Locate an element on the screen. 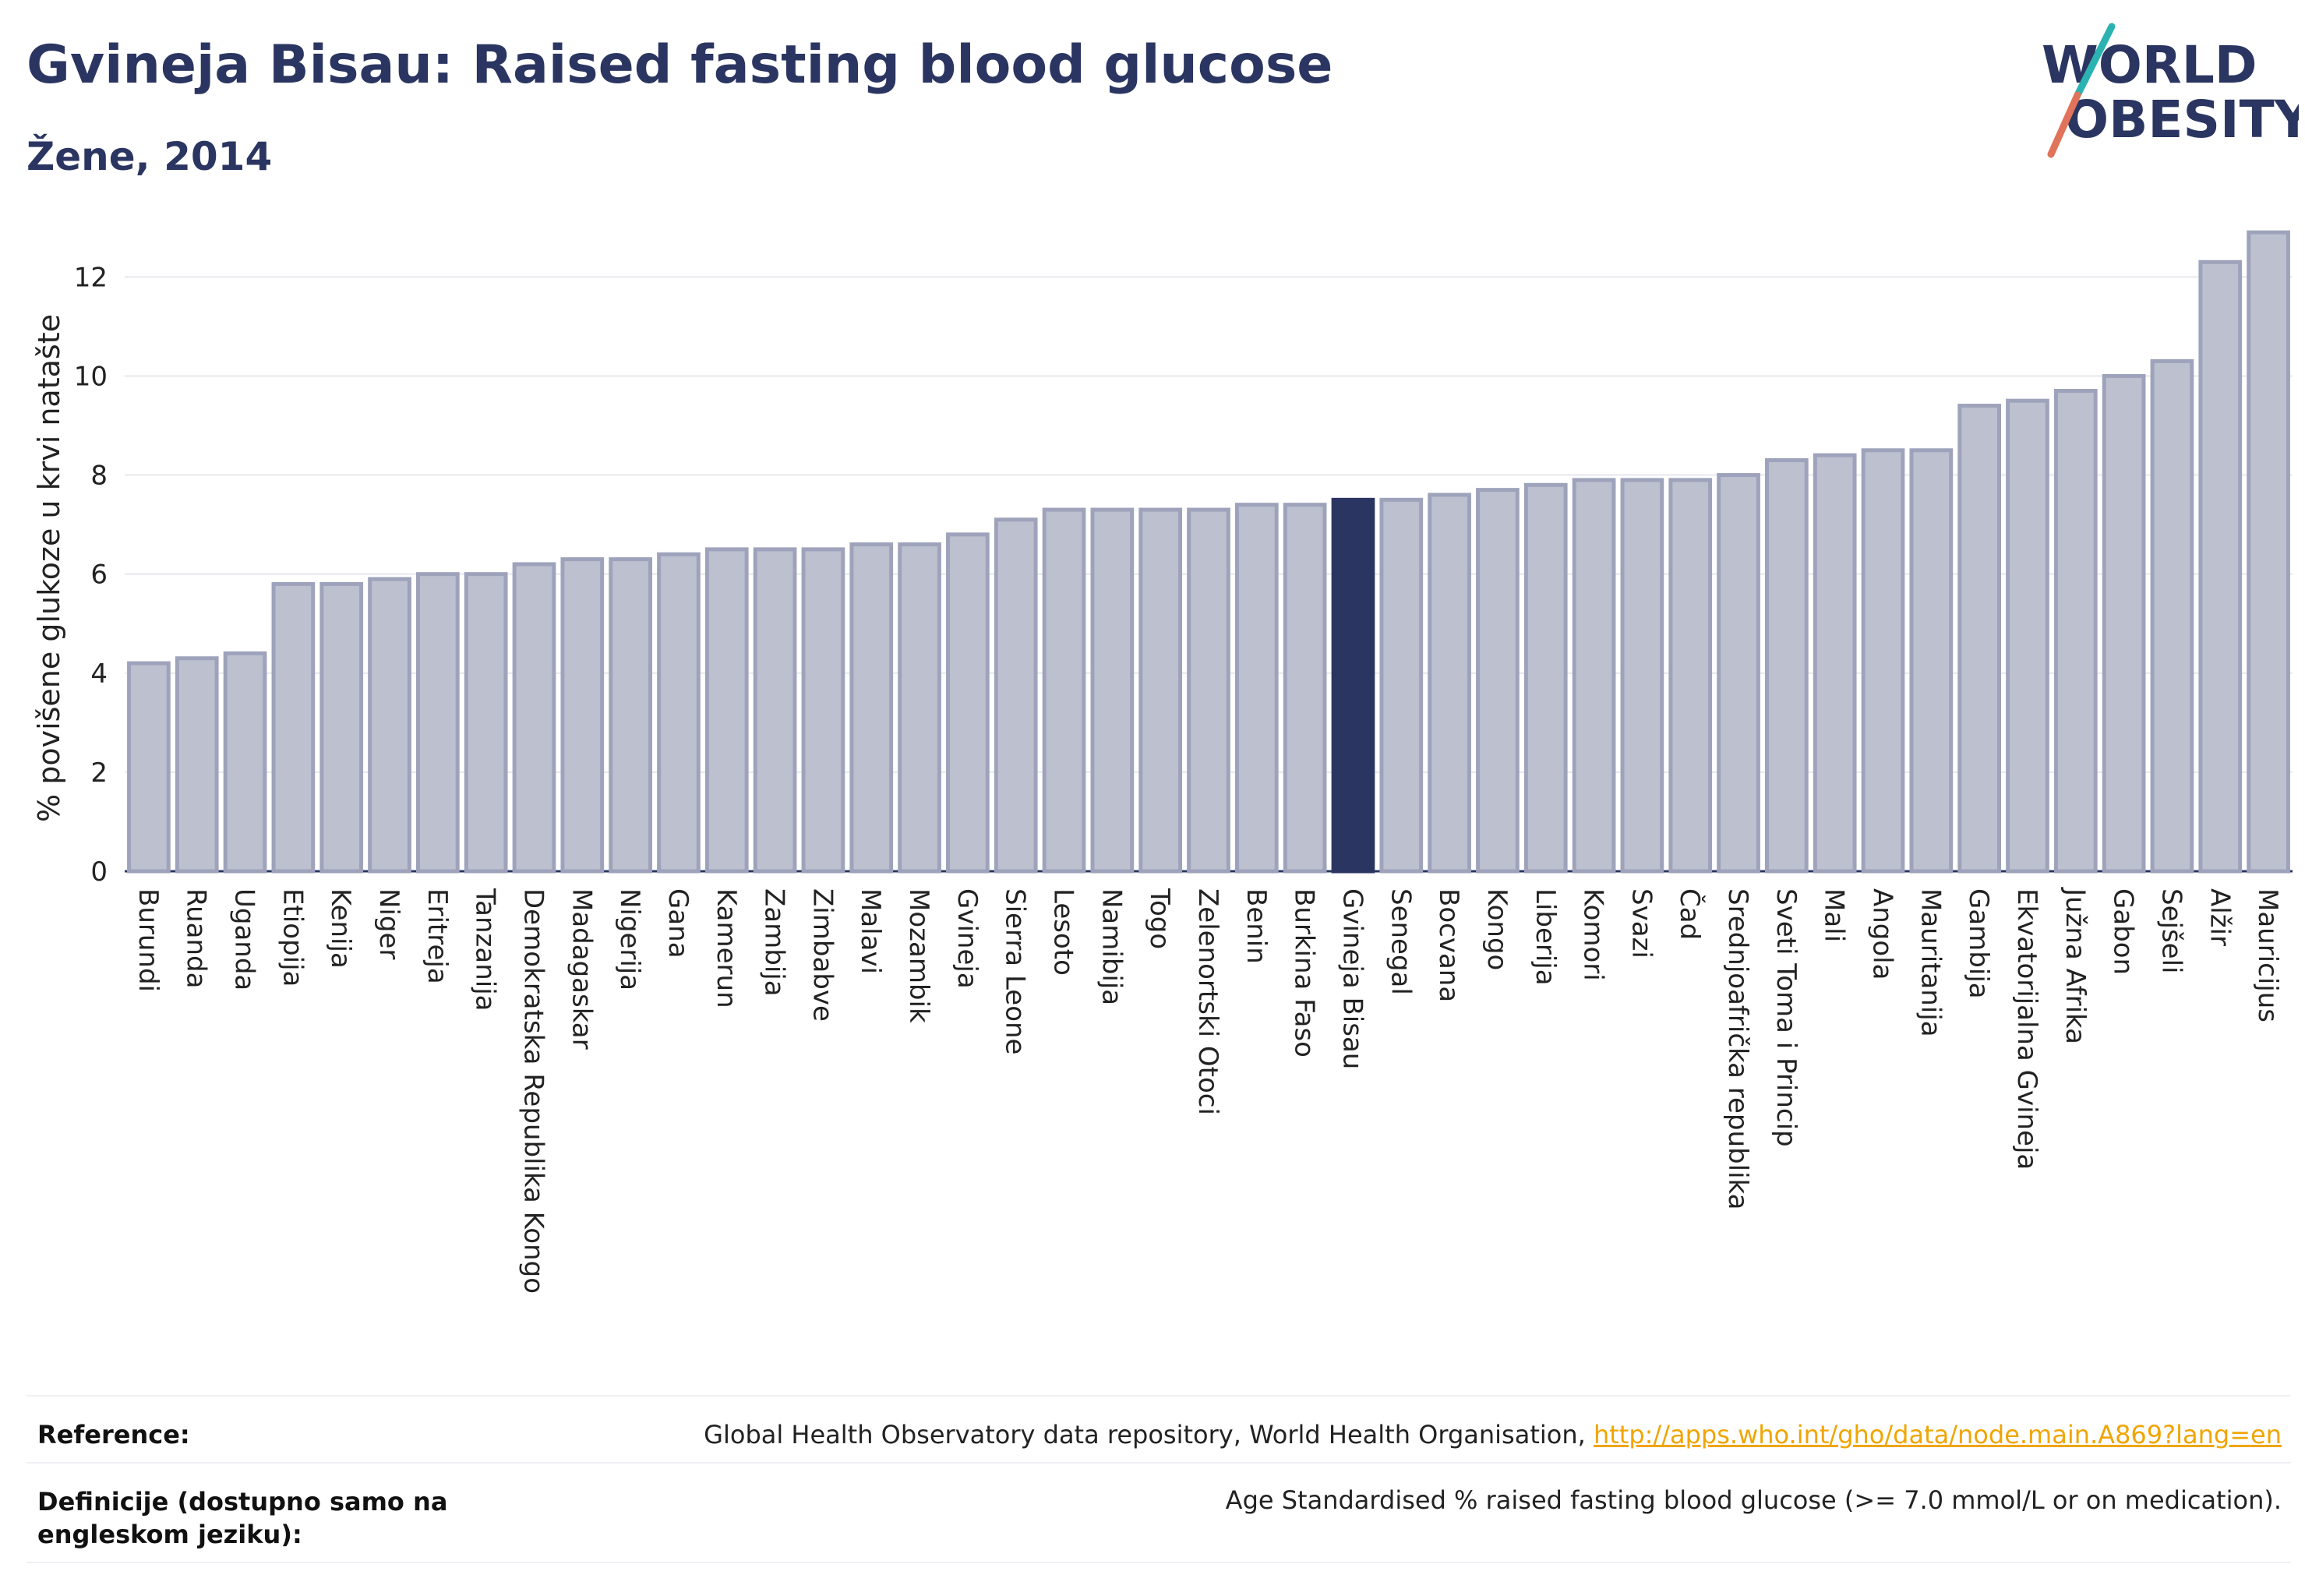 This screenshot has width=2305, height=1596. x-tick-label: Angola is located at coordinates (1882, 934).